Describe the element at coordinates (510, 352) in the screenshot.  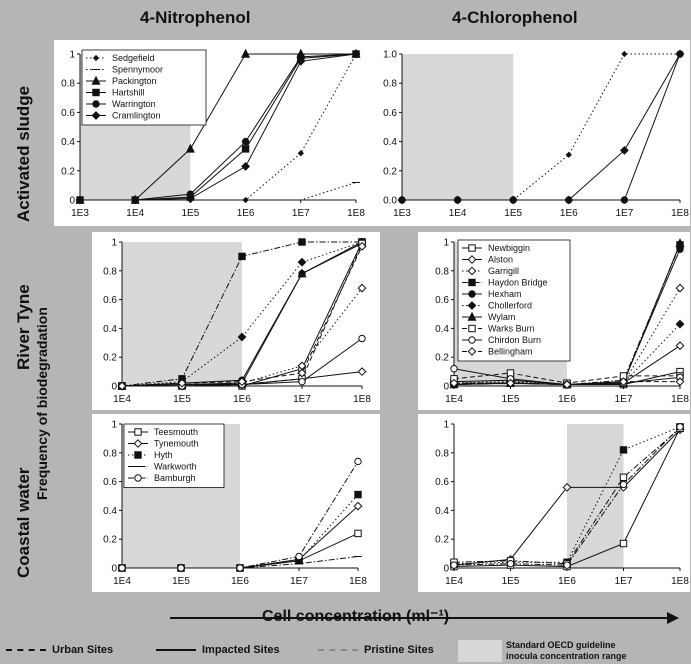
I see `legend-label: Bellingham` at that location.